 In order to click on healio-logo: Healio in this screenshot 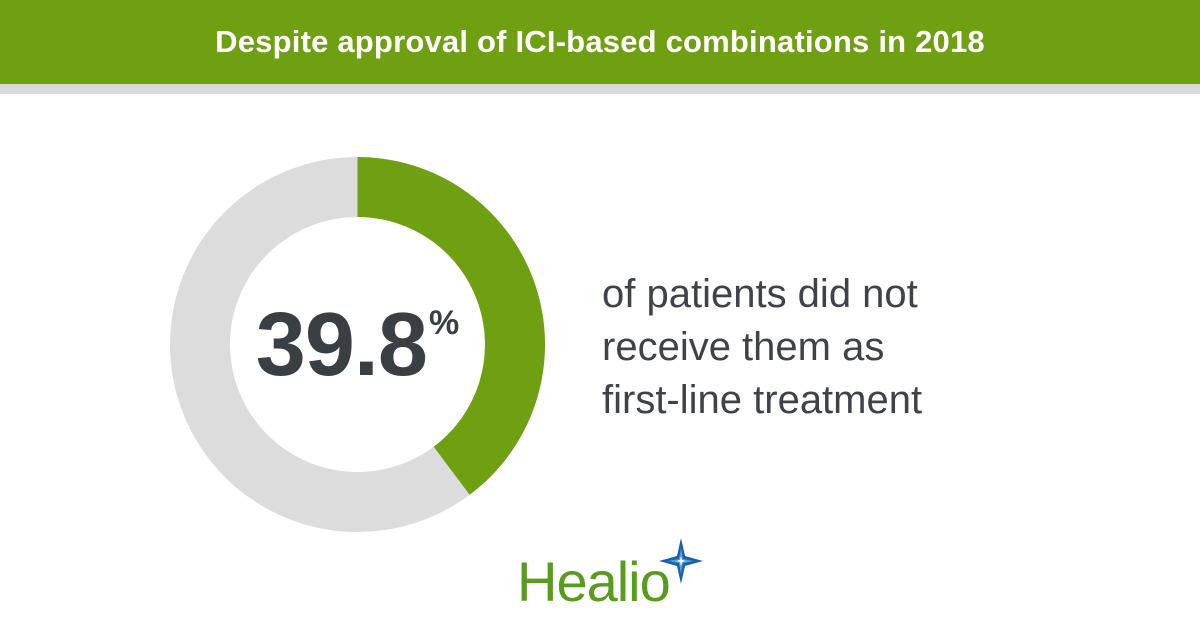, I will do `click(611, 575)`.